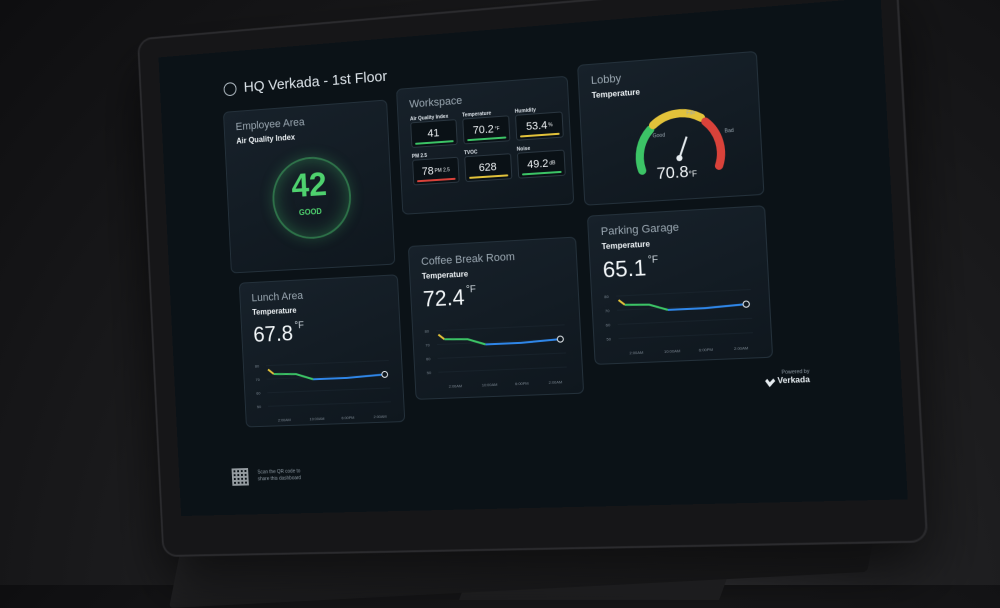 Image resolution: width=1000 pixels, height=608 pixels. Describe the element at coordinates (678, 266) in the screenshot. I see `temperature-value: 65.1°F` at that location.